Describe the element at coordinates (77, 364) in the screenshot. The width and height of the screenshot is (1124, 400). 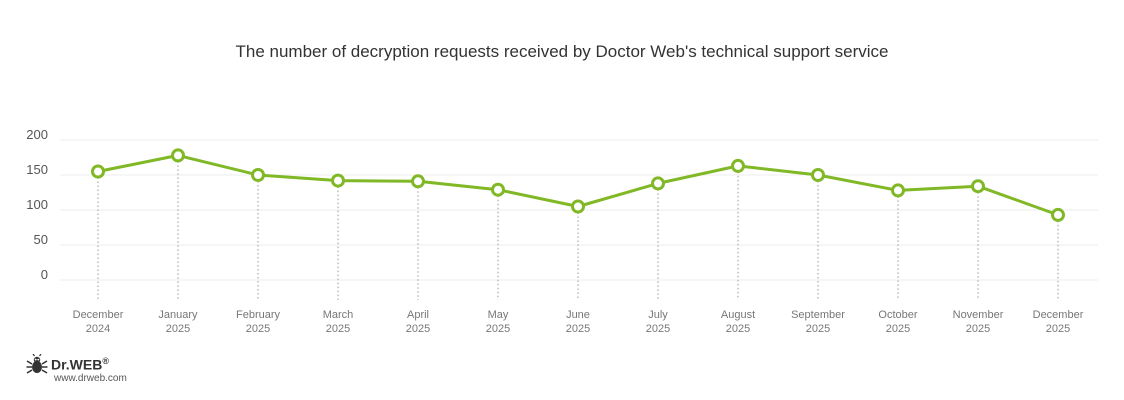
I see `brand-name: Dr.WEB` at that location.